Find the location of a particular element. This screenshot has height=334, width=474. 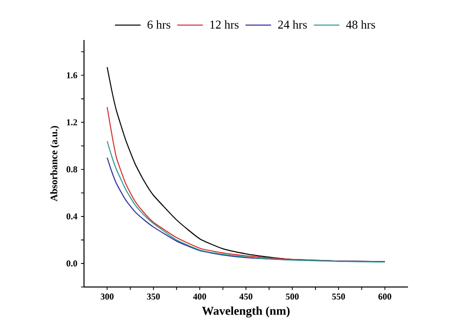

x-tick-label: 550 is located at coordinates (338, 297).